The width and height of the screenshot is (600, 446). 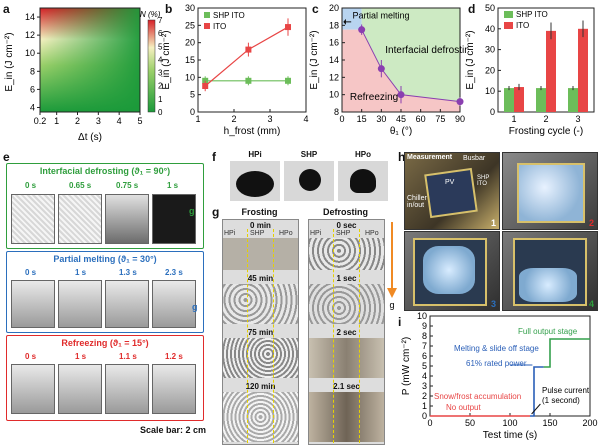 I want to click on panel-label-d: d, so click(x=472, y=9).